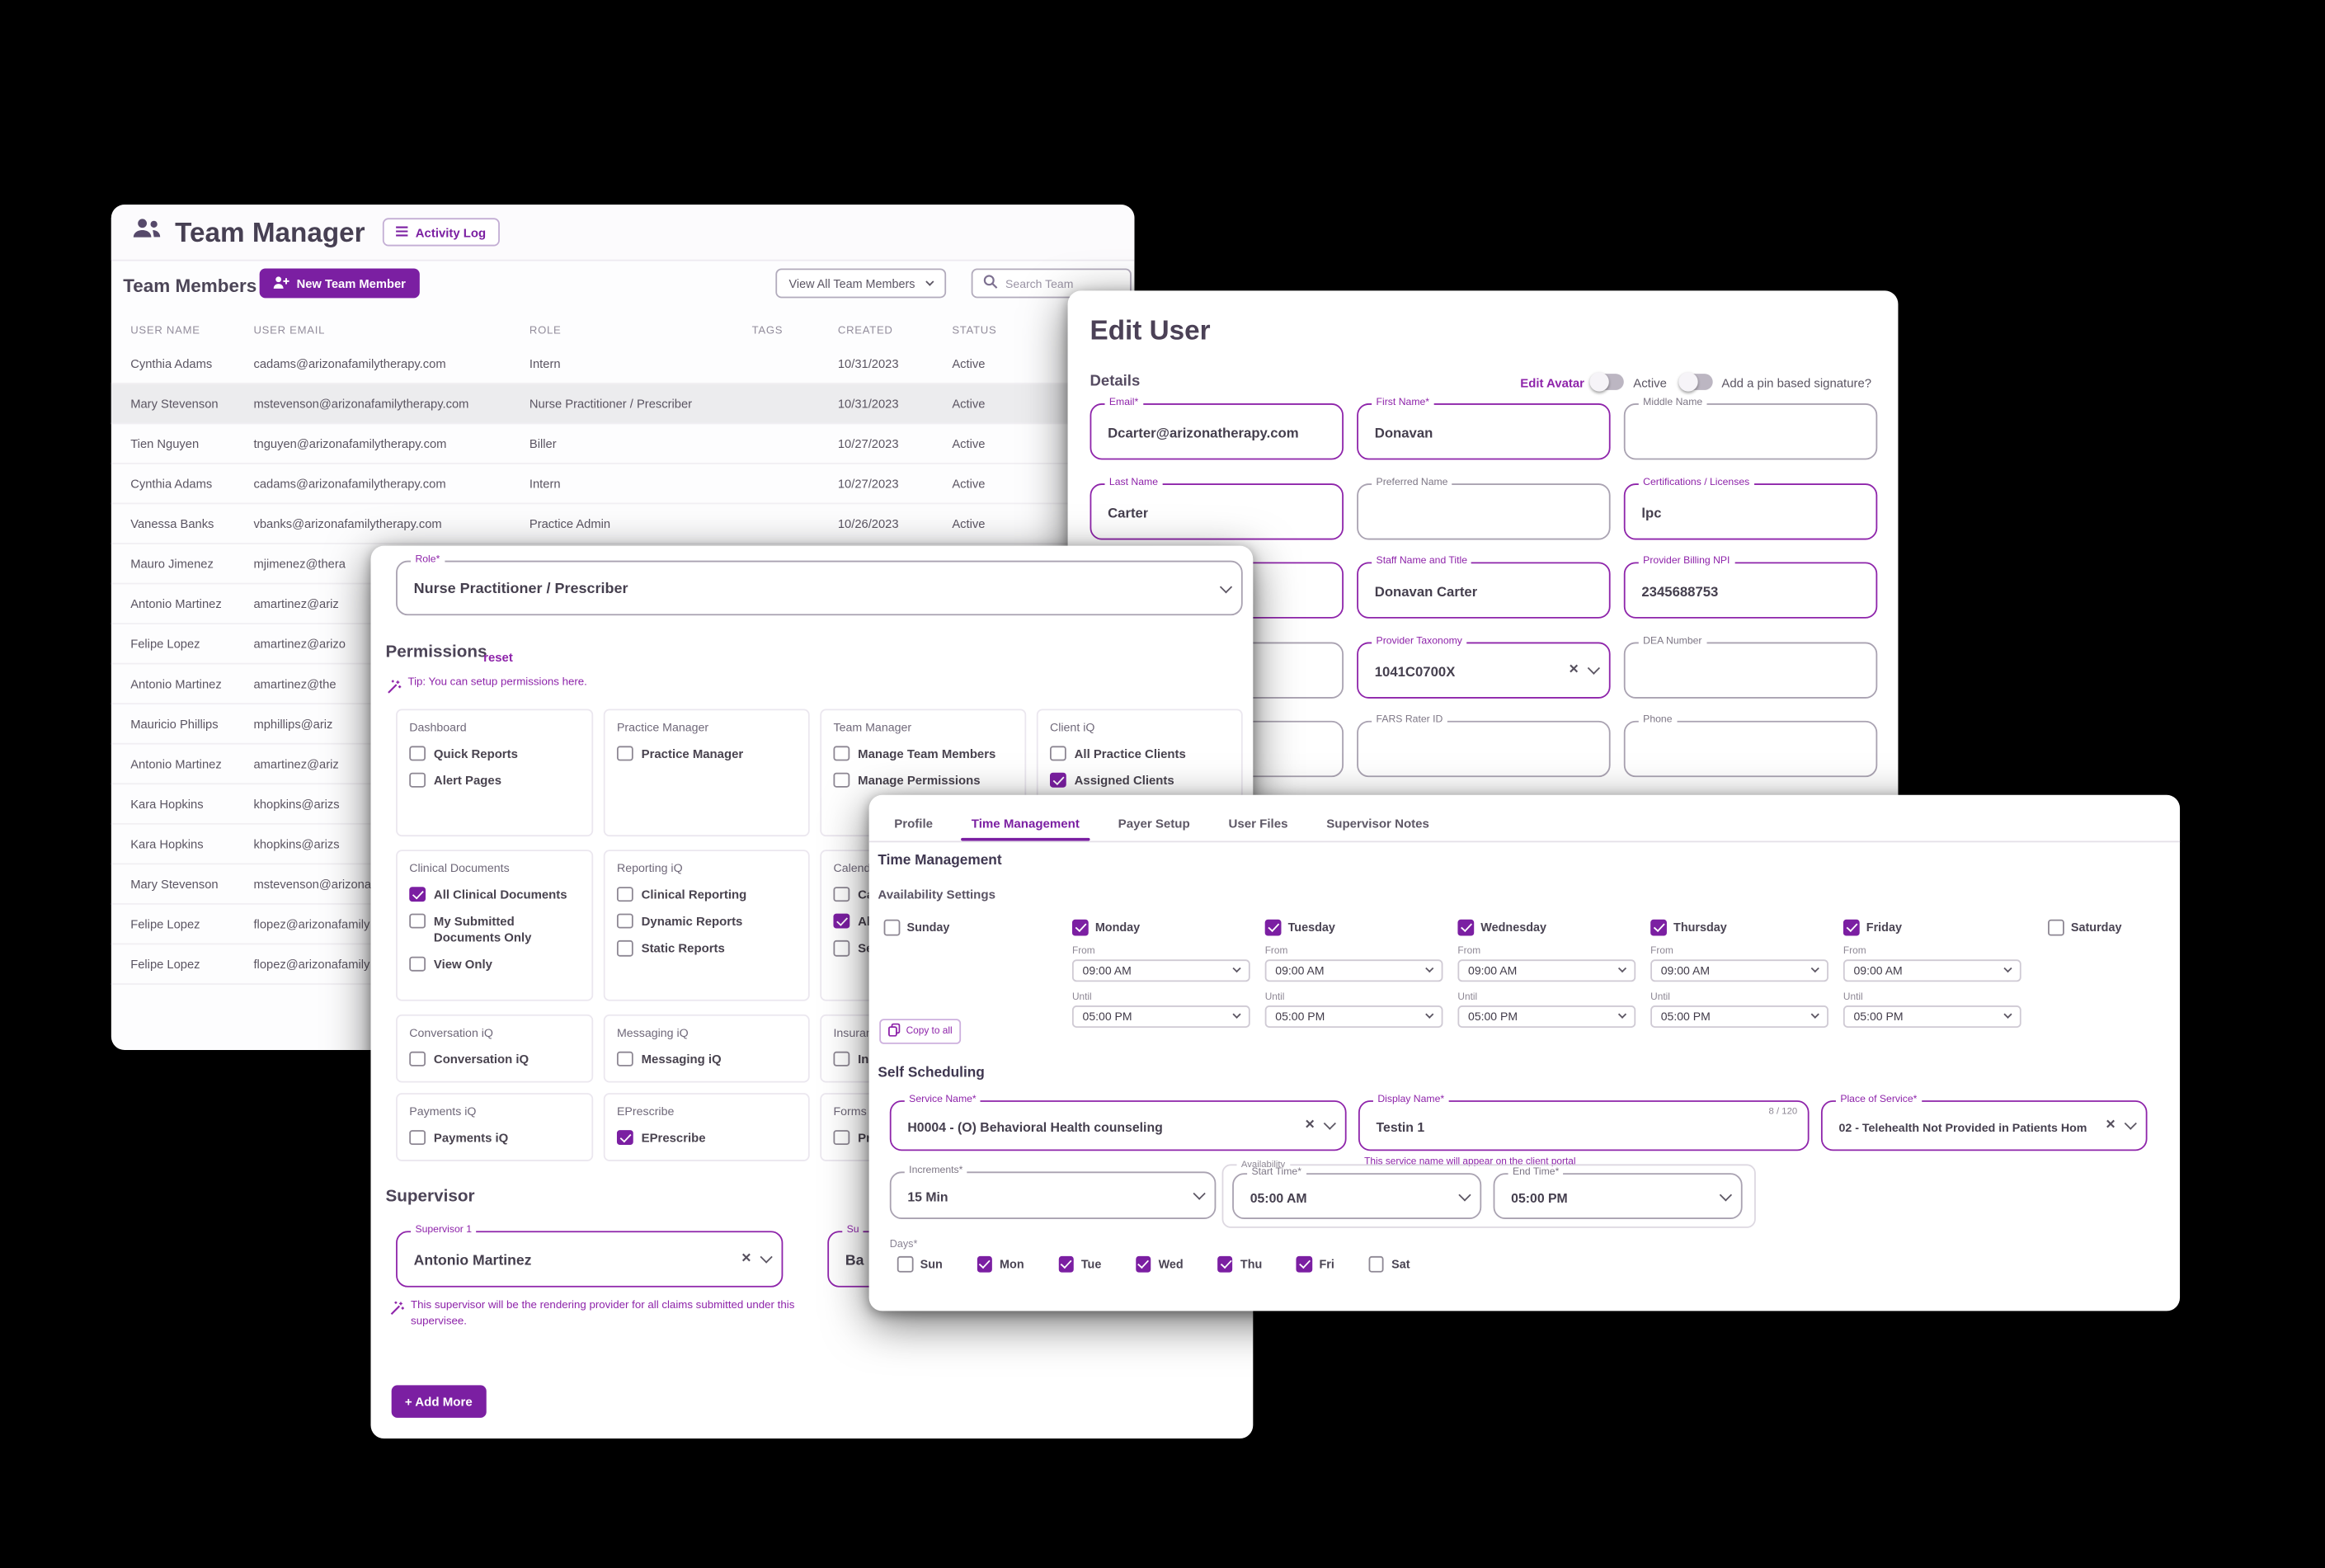 The image size is (2325, 1568). Describe the element at coordinates (1484, 587) in the screenshot. I see `staff-name-field: Staff Name and Title Donavan Carter` at that location.